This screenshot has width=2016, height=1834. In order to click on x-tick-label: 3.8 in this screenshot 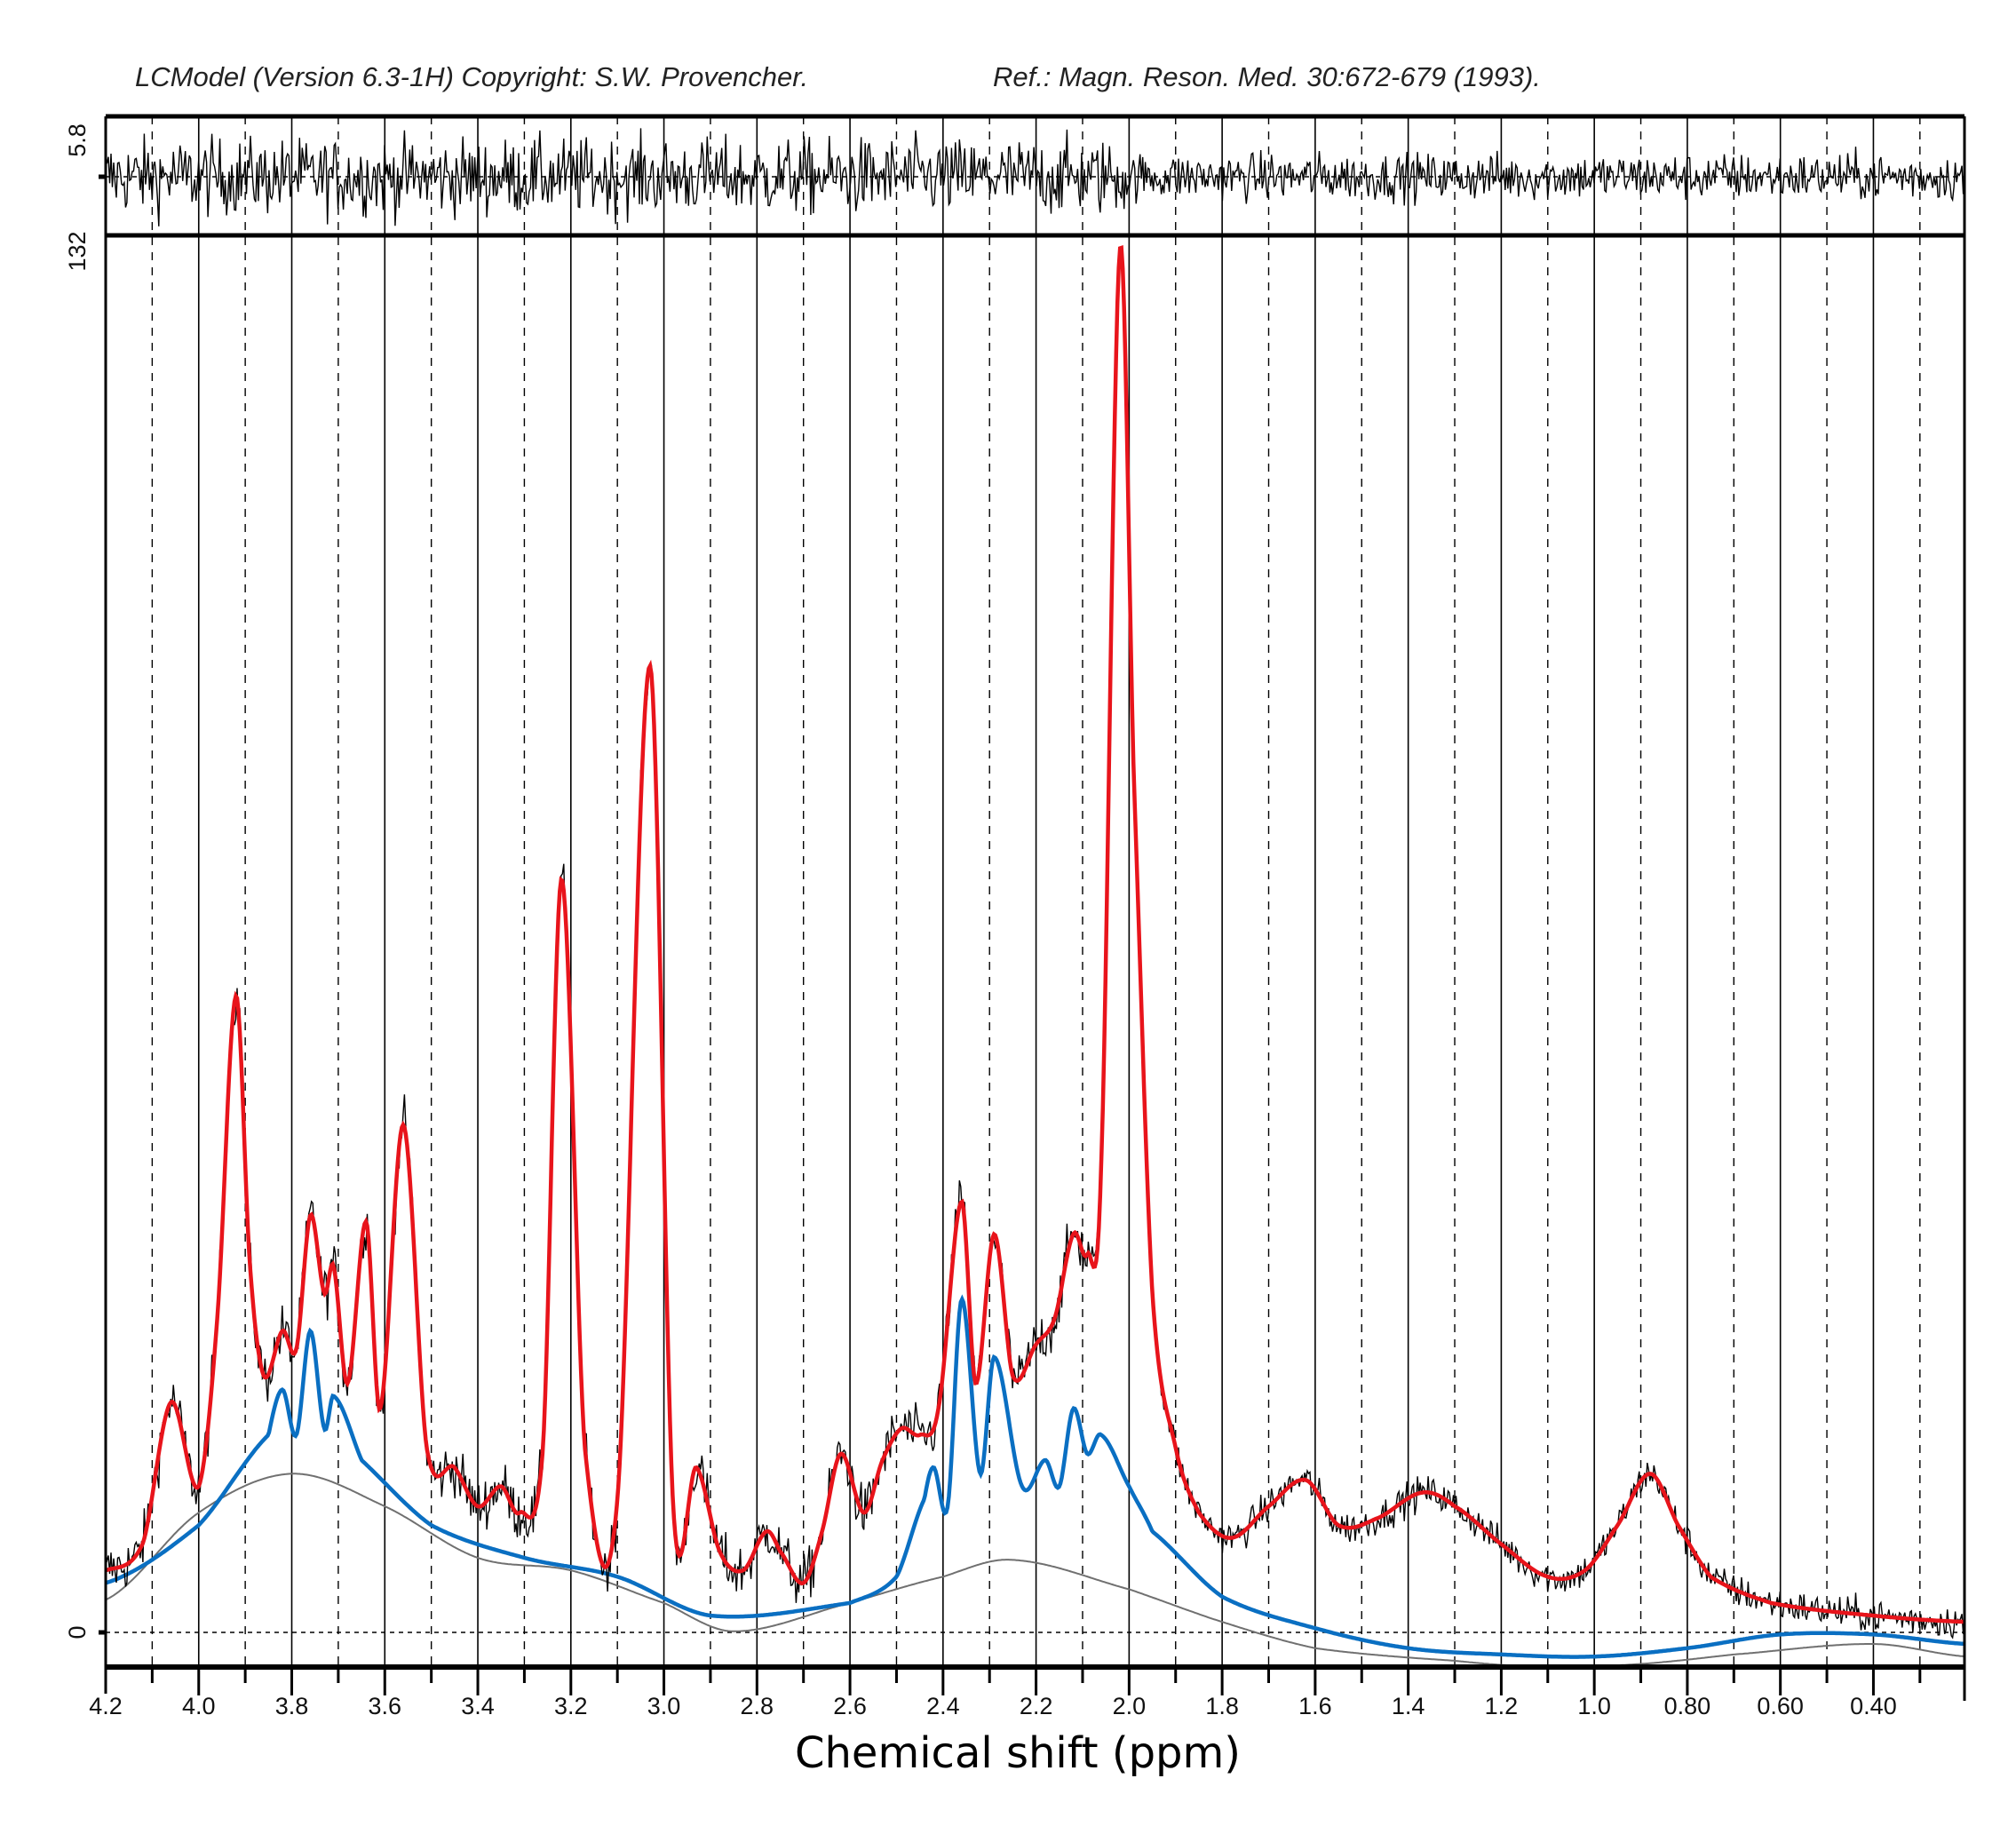, I will do `click(292, 1706)`.